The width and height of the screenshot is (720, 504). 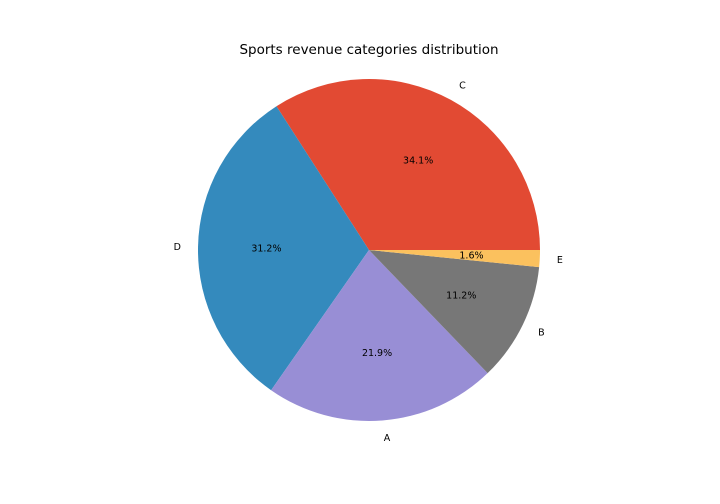 I want to click on slice-percent-a: 21.9%, so click(x=377, y=353).